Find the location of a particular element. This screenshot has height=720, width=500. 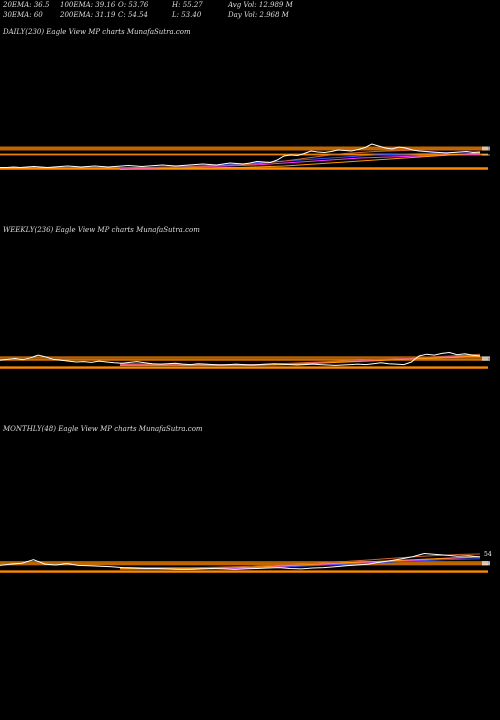

header-row2-cell-1: 200EMA: 31.19 is located at coordinates (88, 15).